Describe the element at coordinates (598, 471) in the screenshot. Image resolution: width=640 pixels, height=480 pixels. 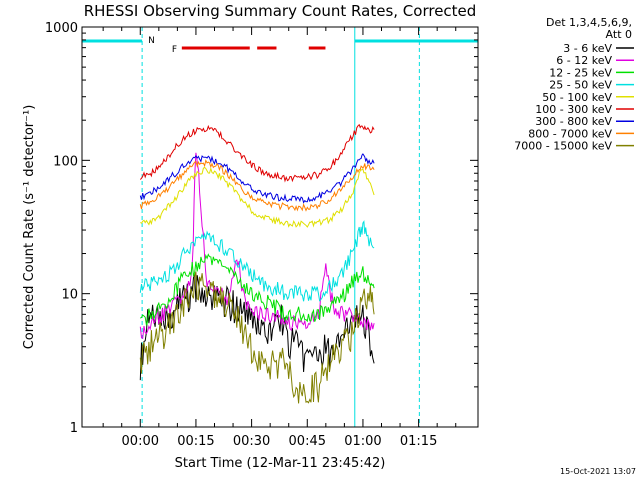
I see `plot-timestamp: 15-Oct-2021 13:07` at that location.